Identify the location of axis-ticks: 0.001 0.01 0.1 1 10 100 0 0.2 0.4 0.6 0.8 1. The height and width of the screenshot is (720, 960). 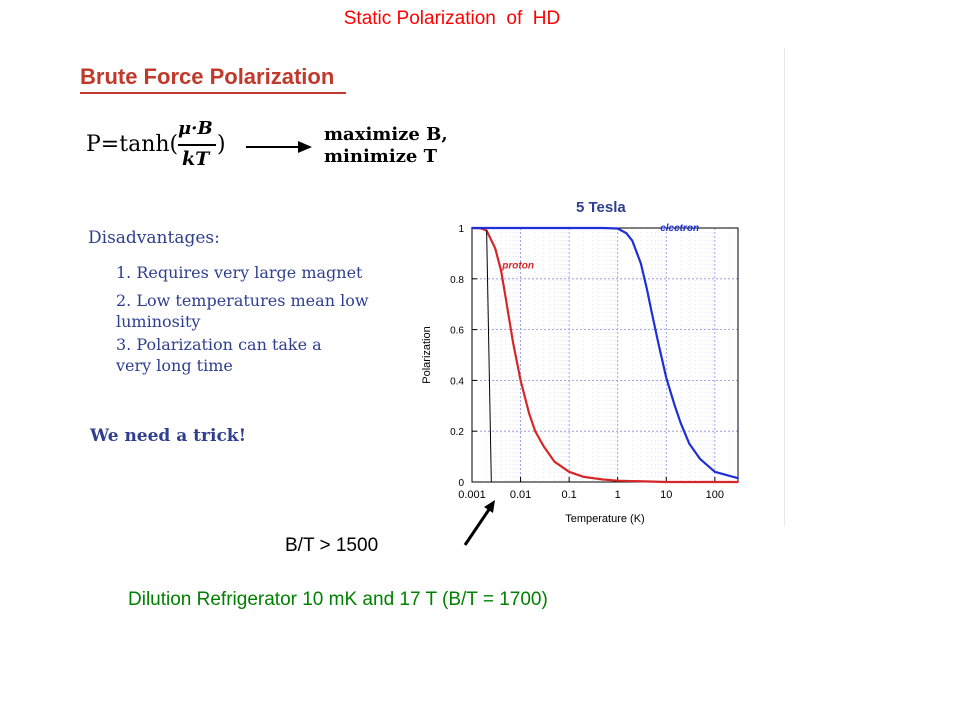
(587, 362).